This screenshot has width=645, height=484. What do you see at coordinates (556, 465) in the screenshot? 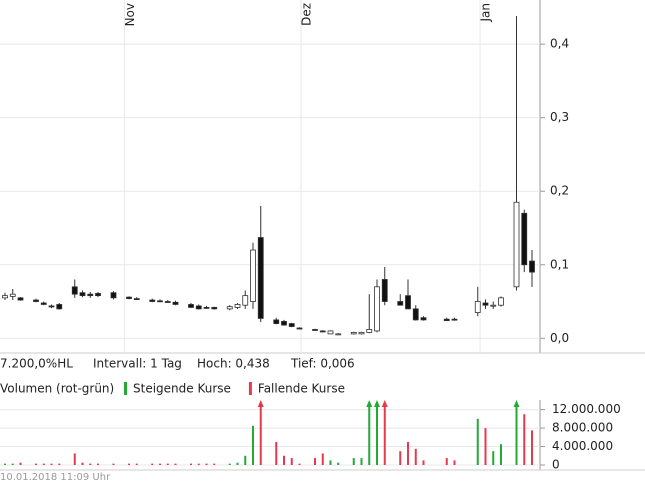
I see `y-tick-label: 0` at bounding box center [556, 465].